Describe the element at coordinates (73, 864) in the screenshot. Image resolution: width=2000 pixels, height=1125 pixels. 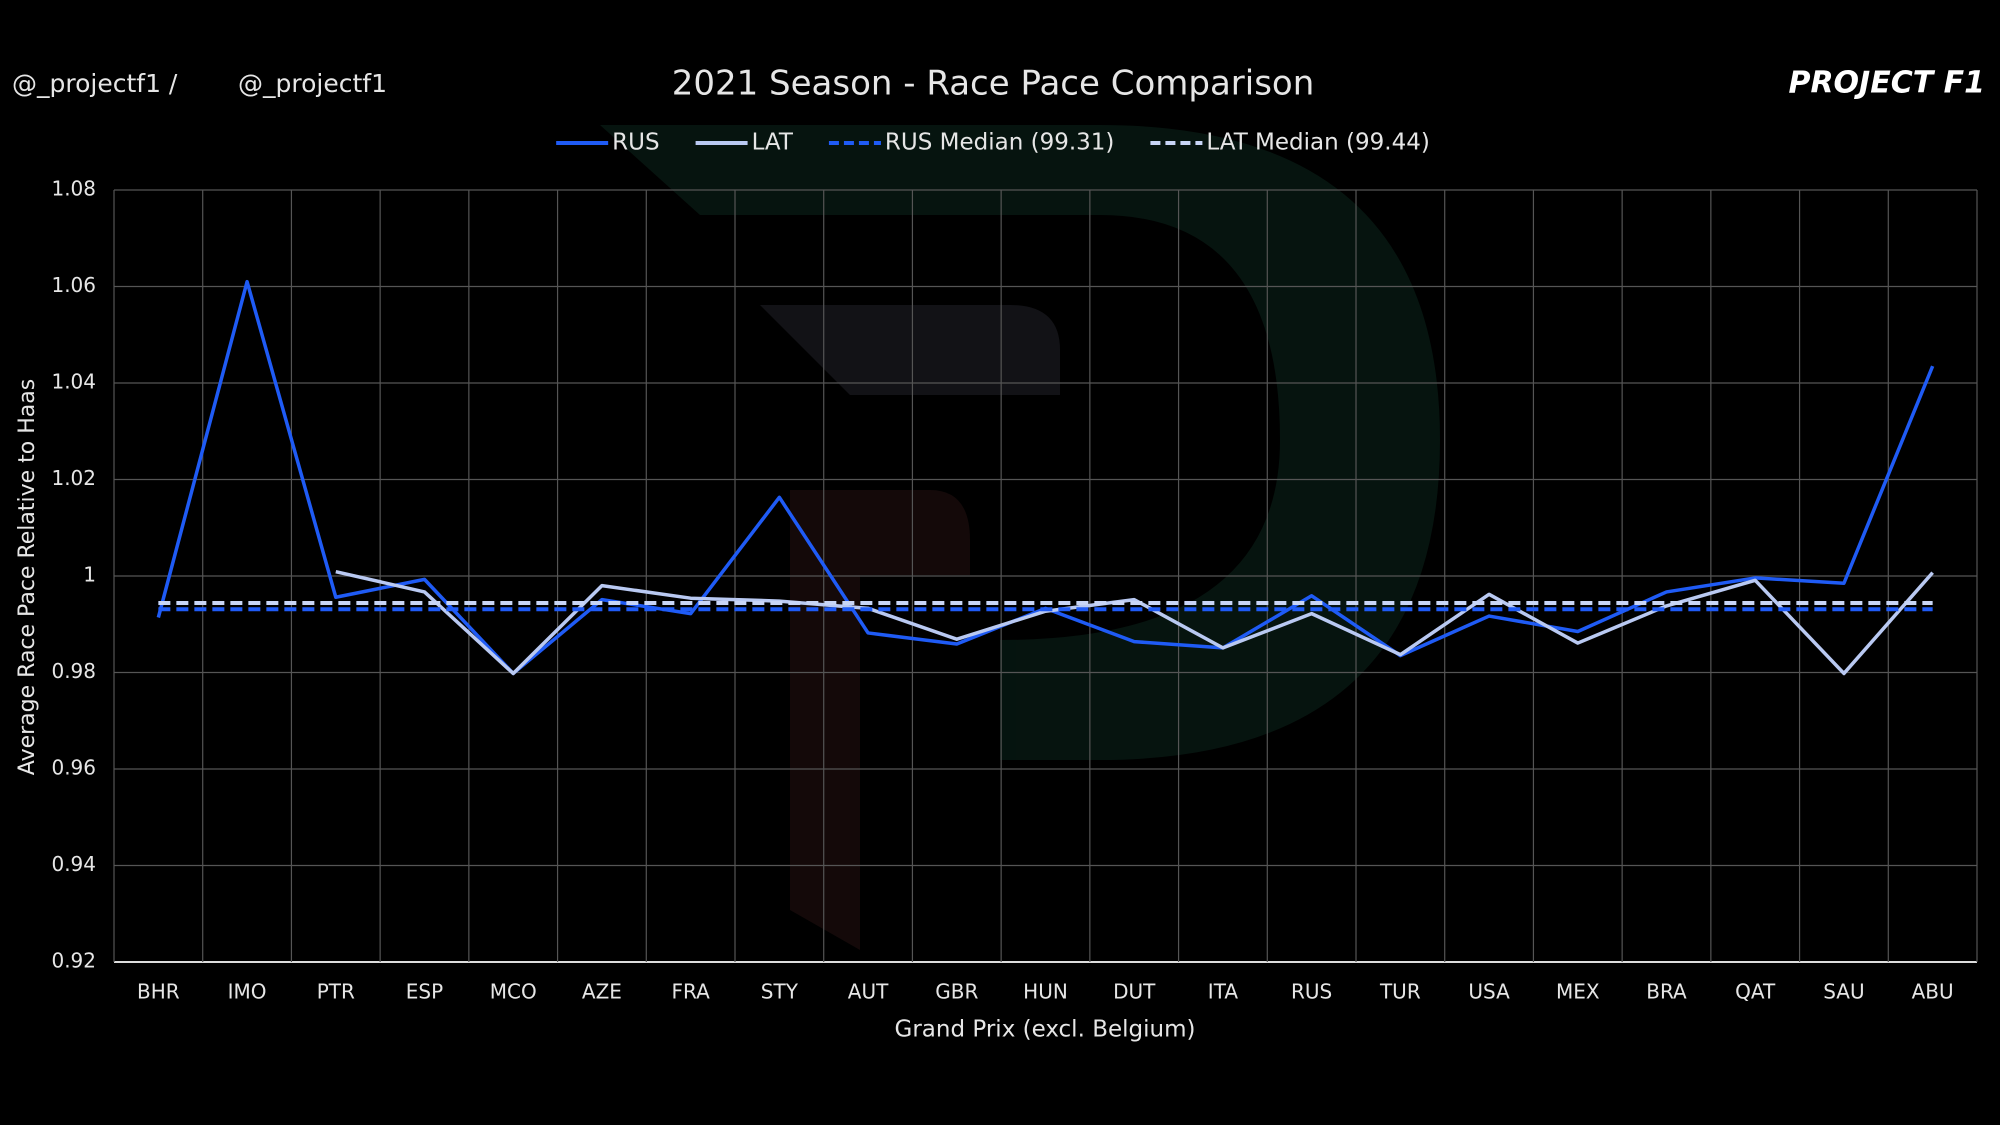
I see `y-tick-label: 0.94` at that location.